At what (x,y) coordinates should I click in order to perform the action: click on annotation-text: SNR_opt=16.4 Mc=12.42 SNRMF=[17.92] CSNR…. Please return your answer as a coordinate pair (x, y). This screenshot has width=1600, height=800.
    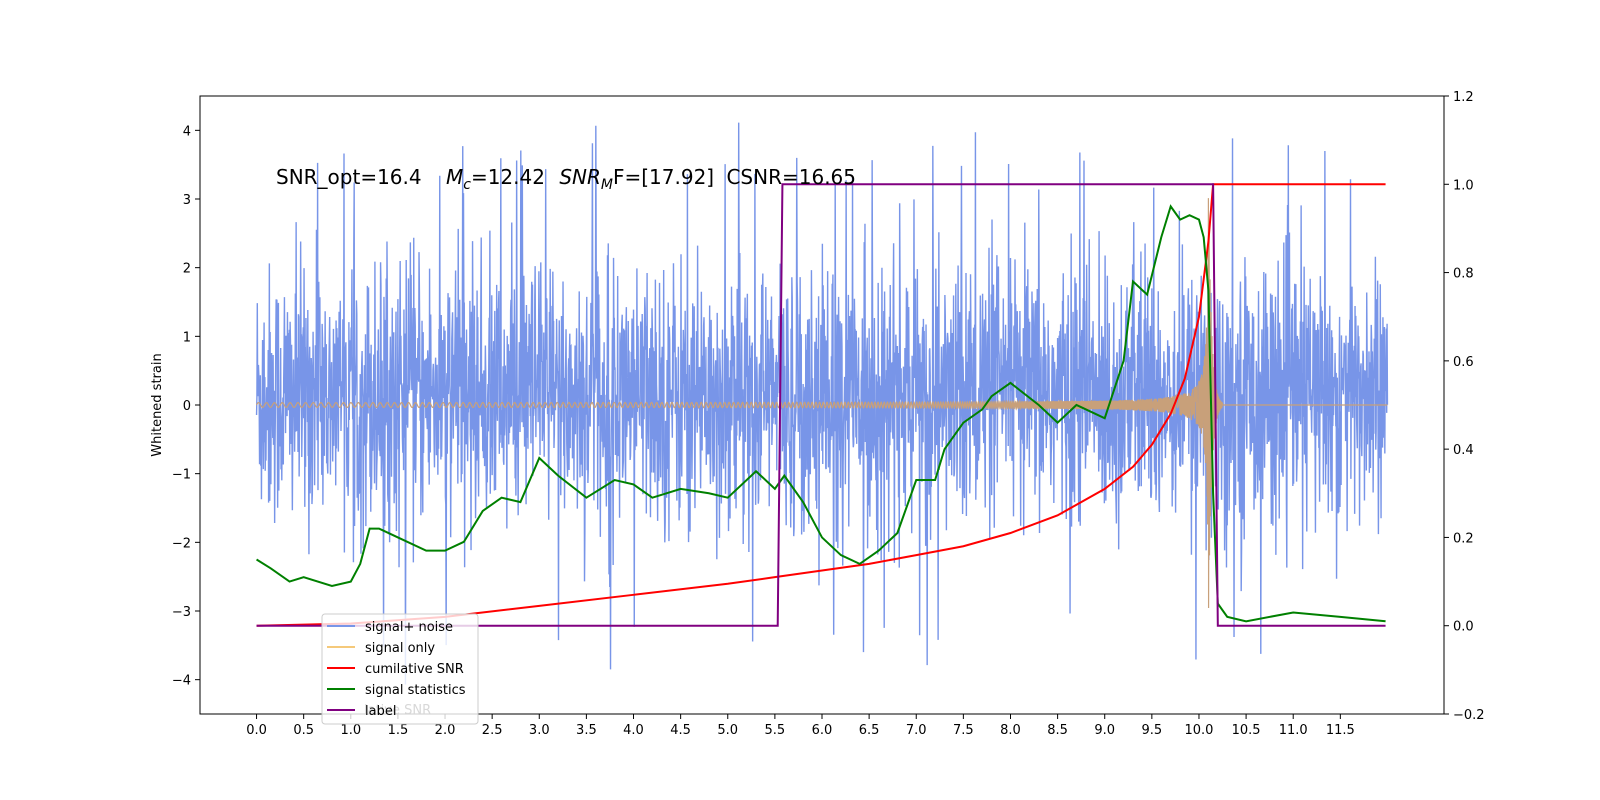
    Looking at the image, I should click on (566, 179).